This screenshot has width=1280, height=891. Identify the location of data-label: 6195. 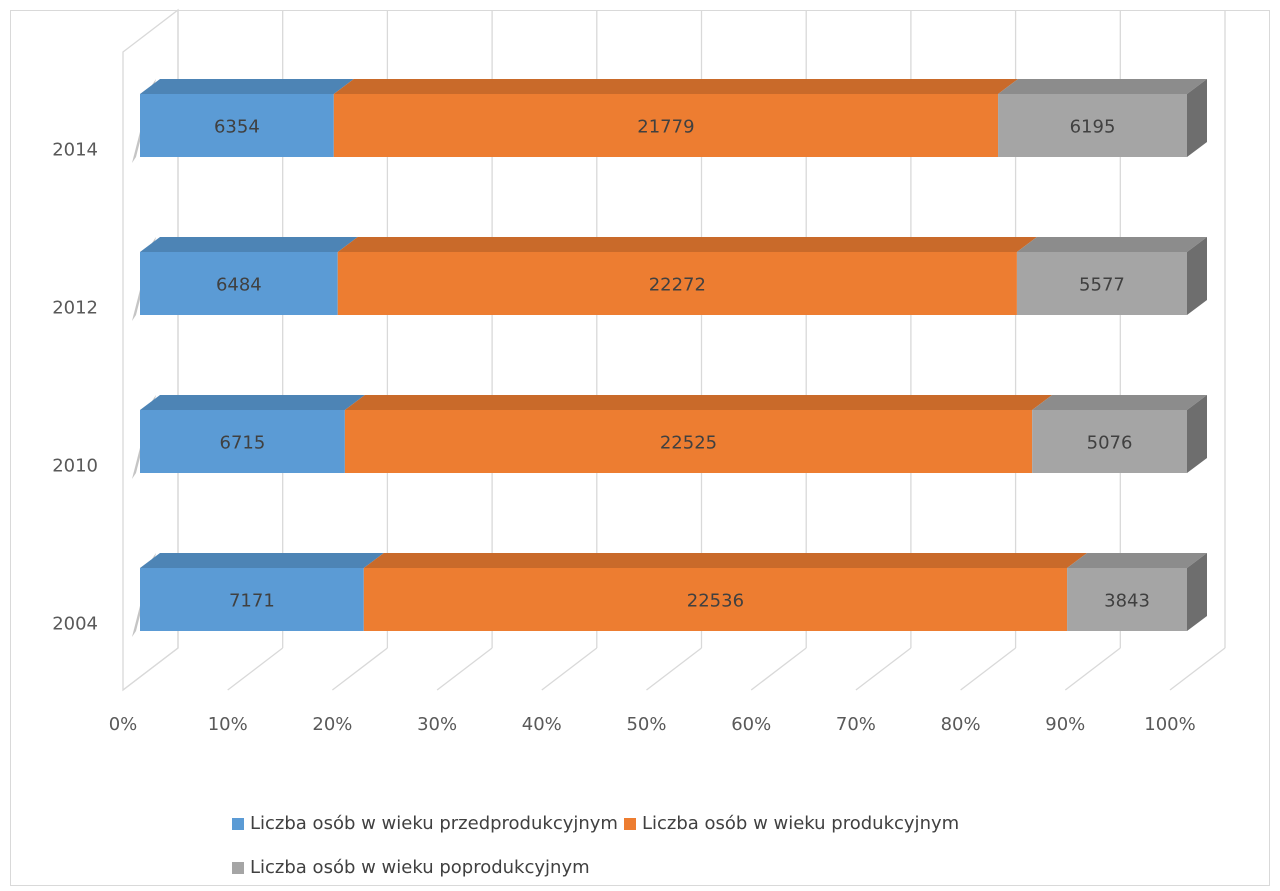
(1093, 127).